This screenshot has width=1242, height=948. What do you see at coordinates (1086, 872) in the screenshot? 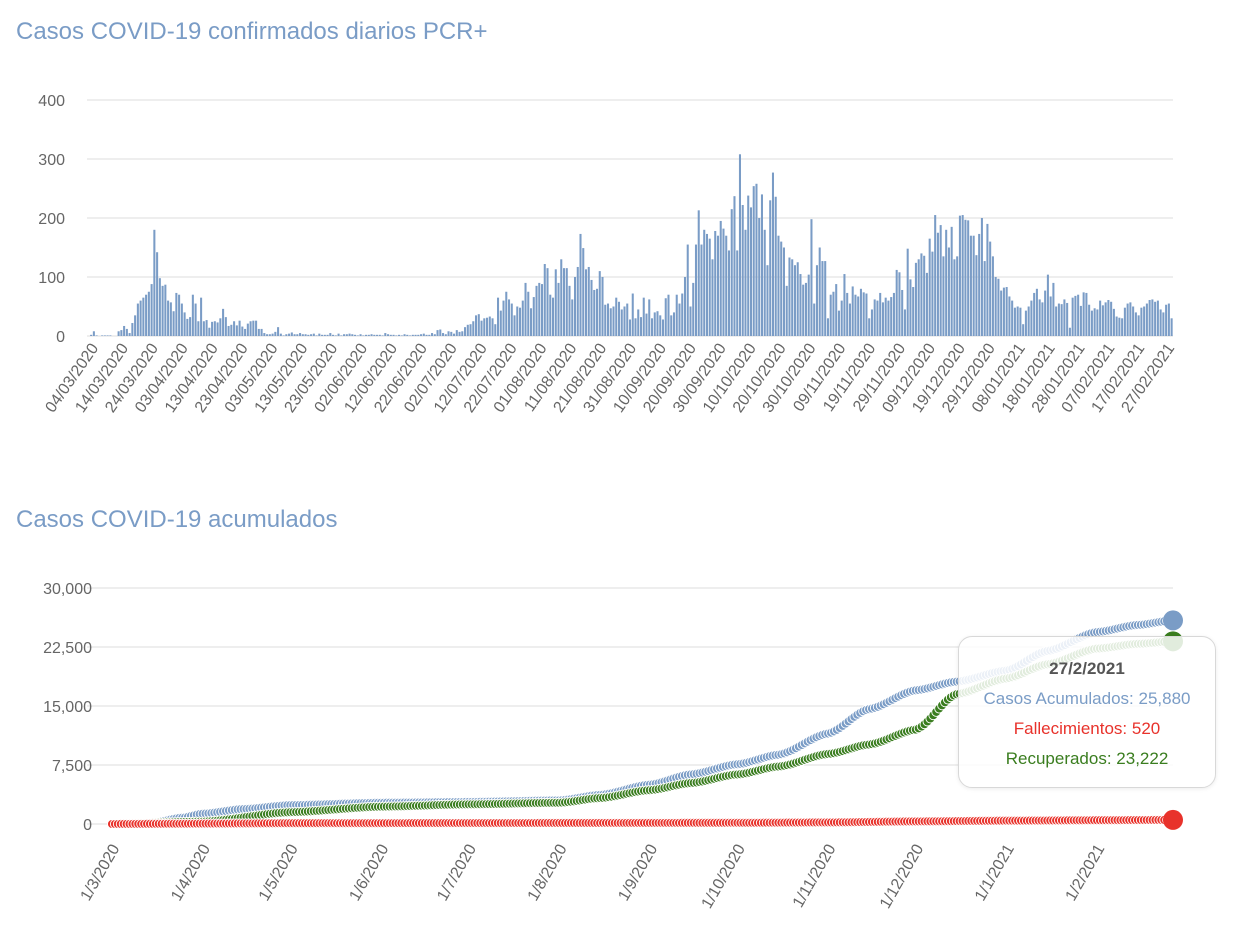
I see `x-tick-label: 1/2/2021` at bounding box center [1086, 872].